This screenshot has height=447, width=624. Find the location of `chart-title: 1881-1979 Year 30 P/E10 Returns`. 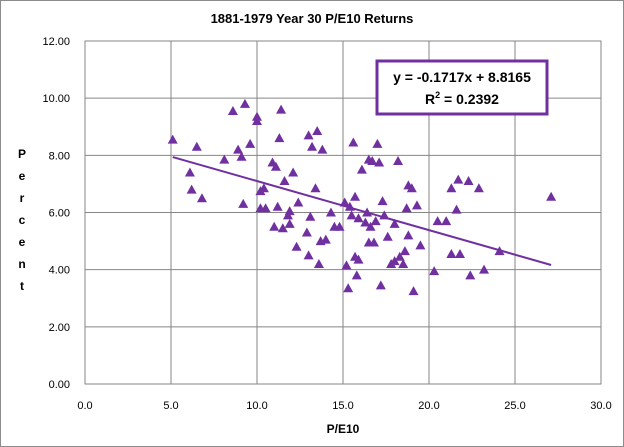

chart-title: 1881-1979 Year 30 P/E10 Returns is located at coordinates (312, 18).